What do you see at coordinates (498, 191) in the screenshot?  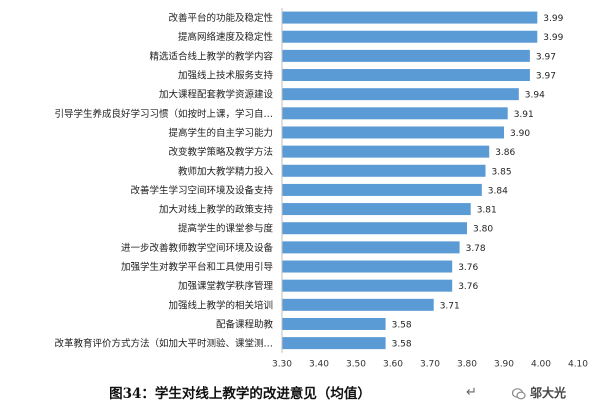 I see `value-label: 3.84` at bounding box center [498, 191].